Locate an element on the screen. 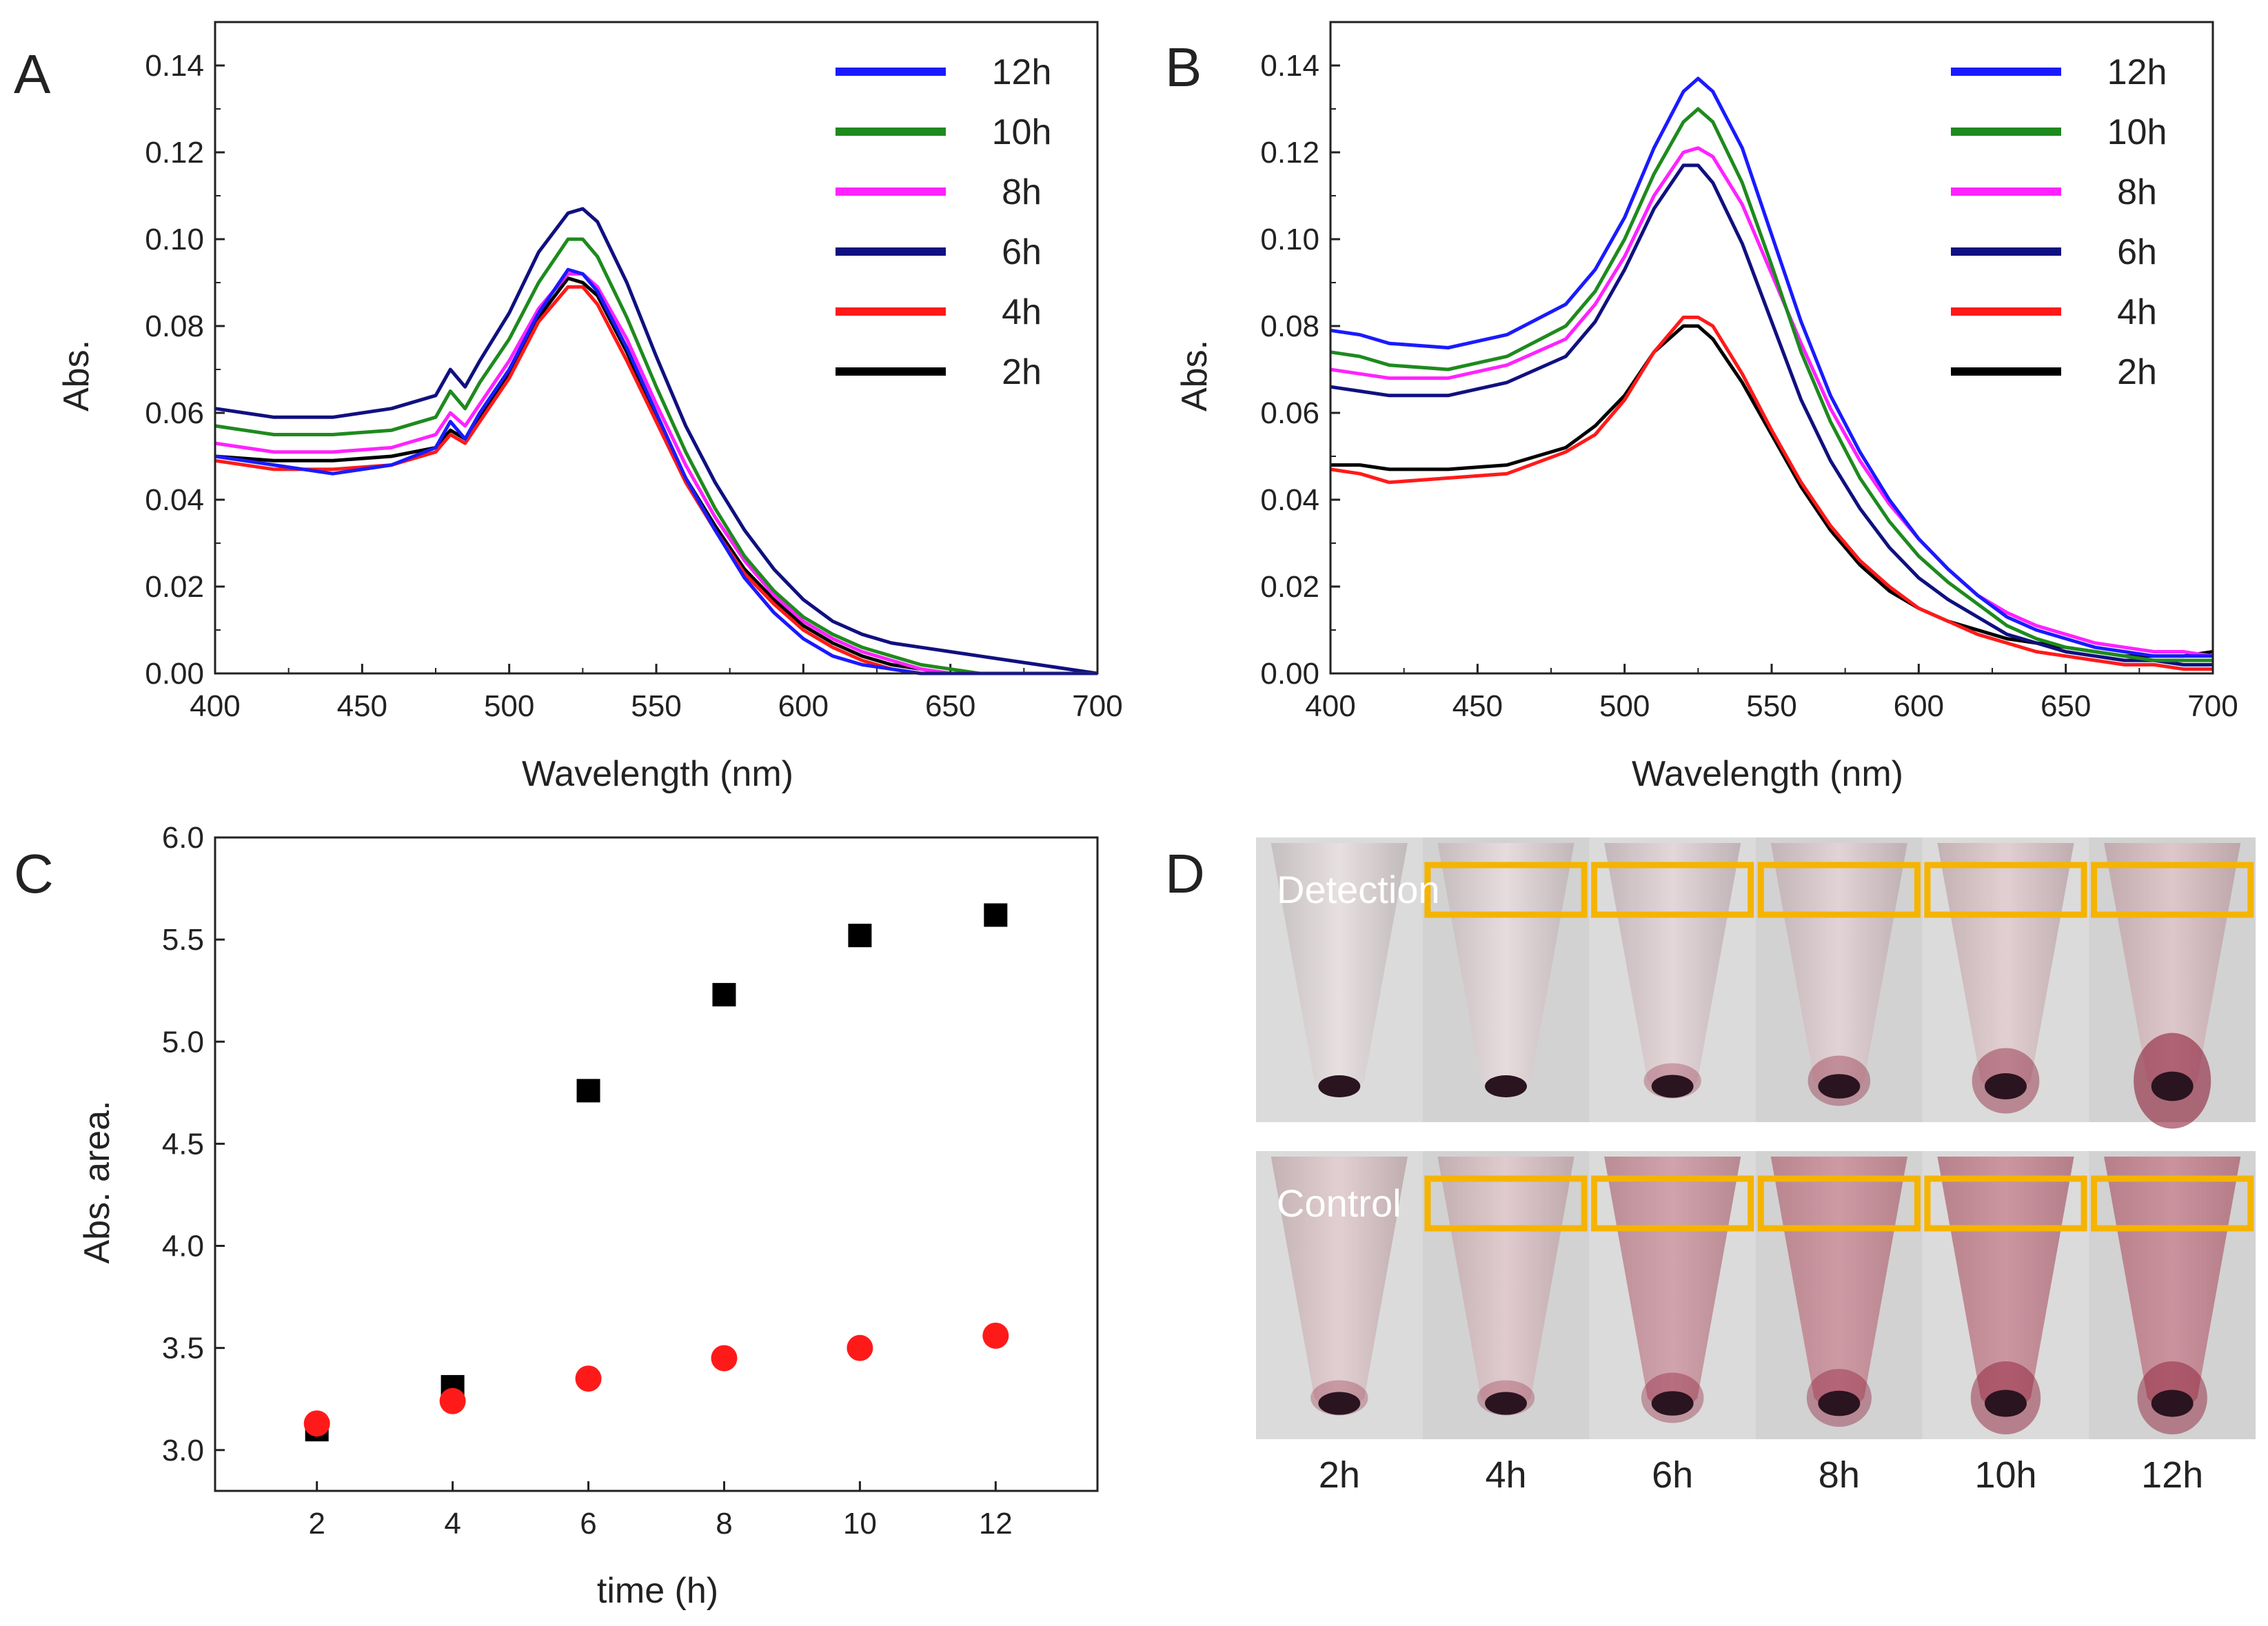  panel-a-x-tick-label: 450 is located at coordinates (362, 706).